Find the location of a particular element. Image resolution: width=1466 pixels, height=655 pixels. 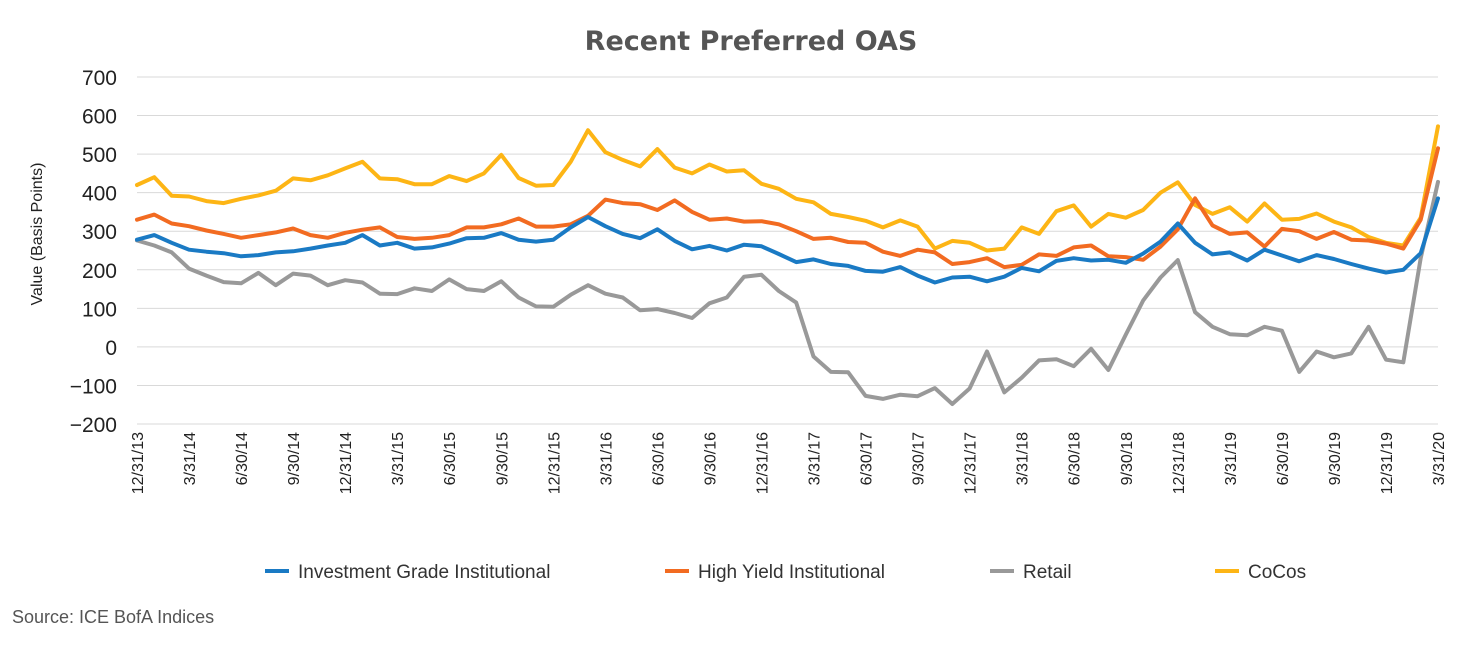

x-tick-label: 6/30/14 is located at coordinates (242, 458).